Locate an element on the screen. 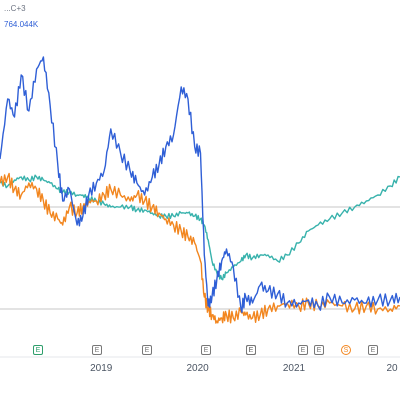 The image size is (400, 400). x-tick-label: 2020 is located at coordinates (197, 368).